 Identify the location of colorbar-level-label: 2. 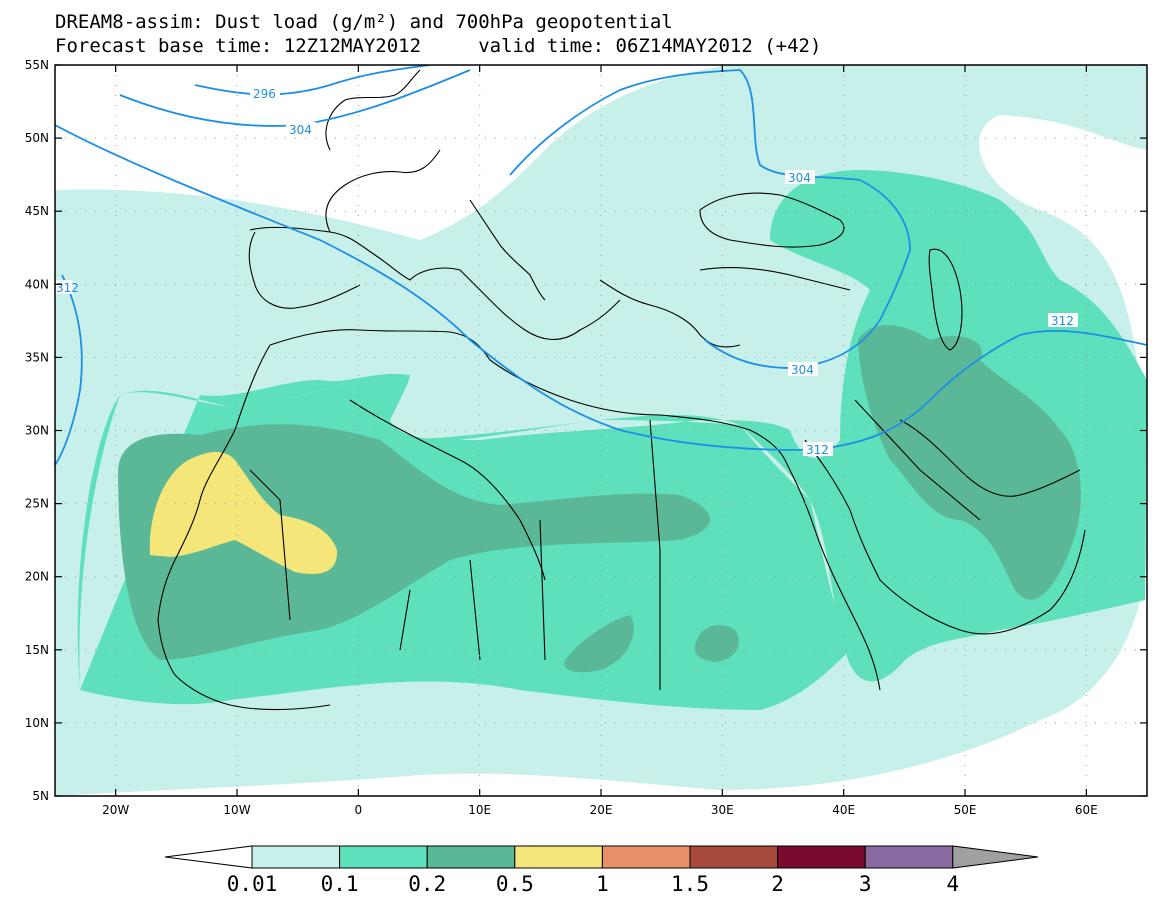
(777, 884).